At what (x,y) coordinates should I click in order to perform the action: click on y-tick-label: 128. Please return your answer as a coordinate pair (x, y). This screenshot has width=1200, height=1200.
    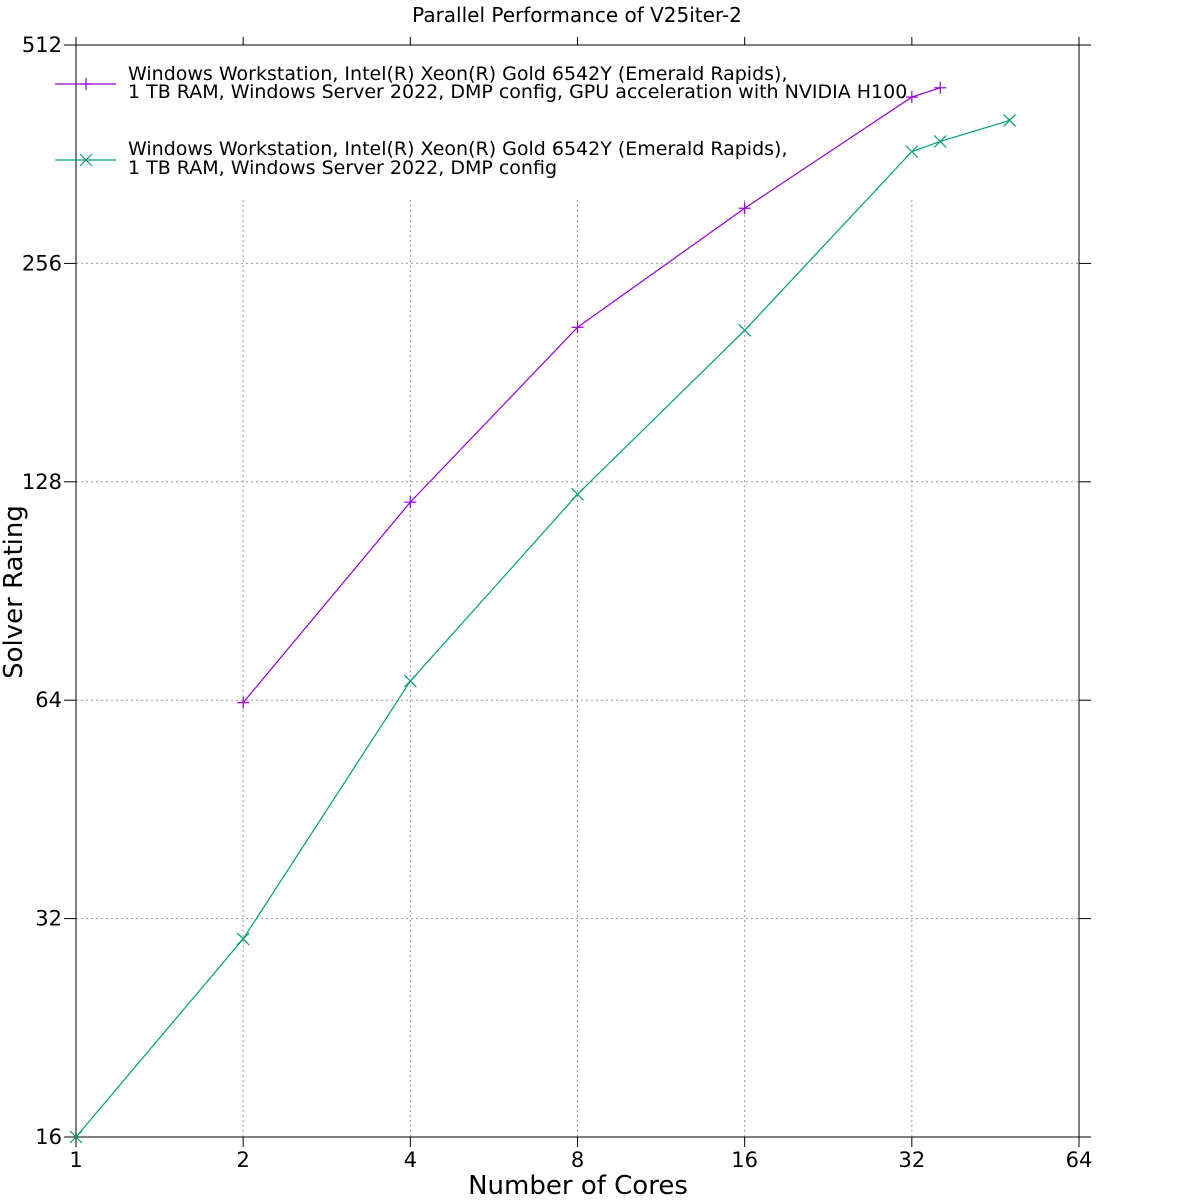
    Looking at the image, I should click on (42, 482).